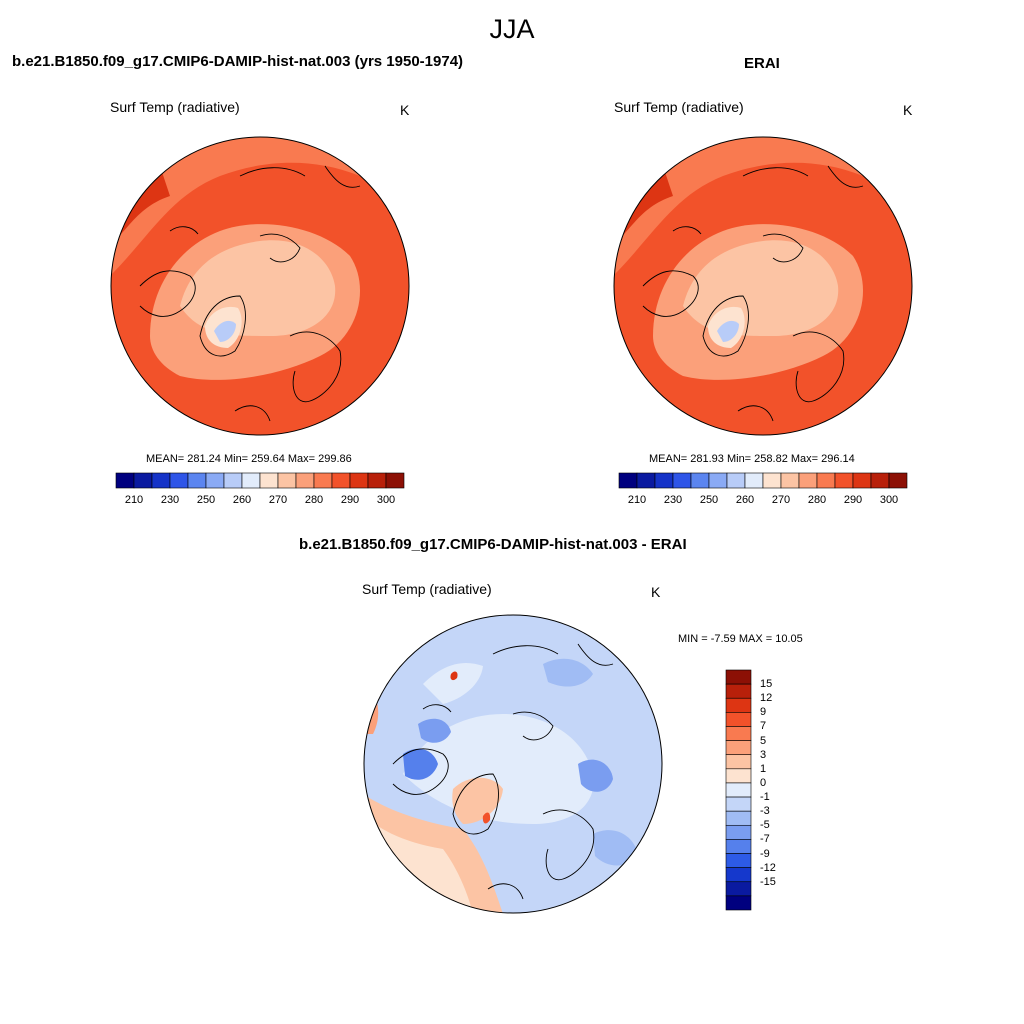  What do you see at coordinates (763, 740) in the screenshot?
I see `colorbar-tick-label: 5` at bounding box center [763, 740].